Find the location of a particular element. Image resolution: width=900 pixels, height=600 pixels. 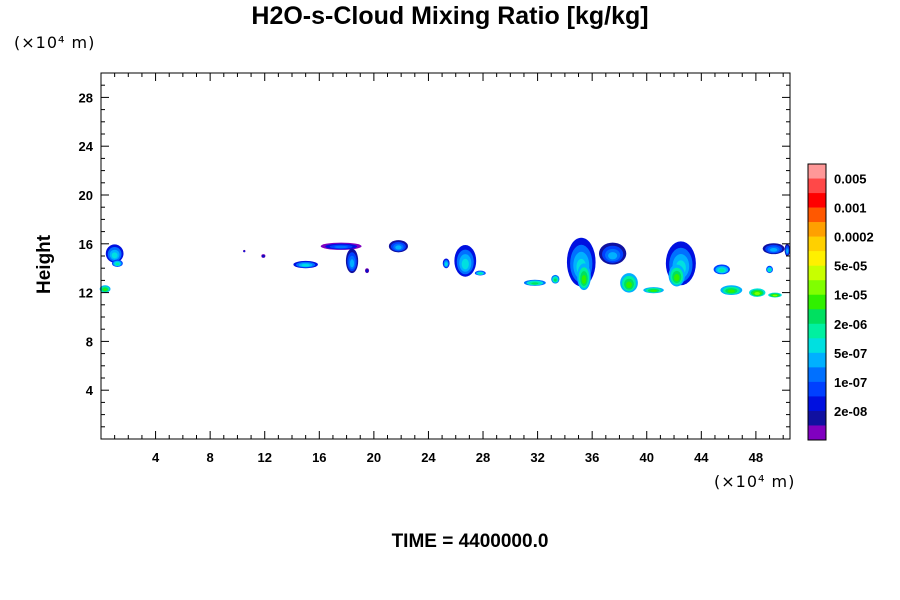

colorbar-label: 1e-07 is located at coordinates (850, 382).